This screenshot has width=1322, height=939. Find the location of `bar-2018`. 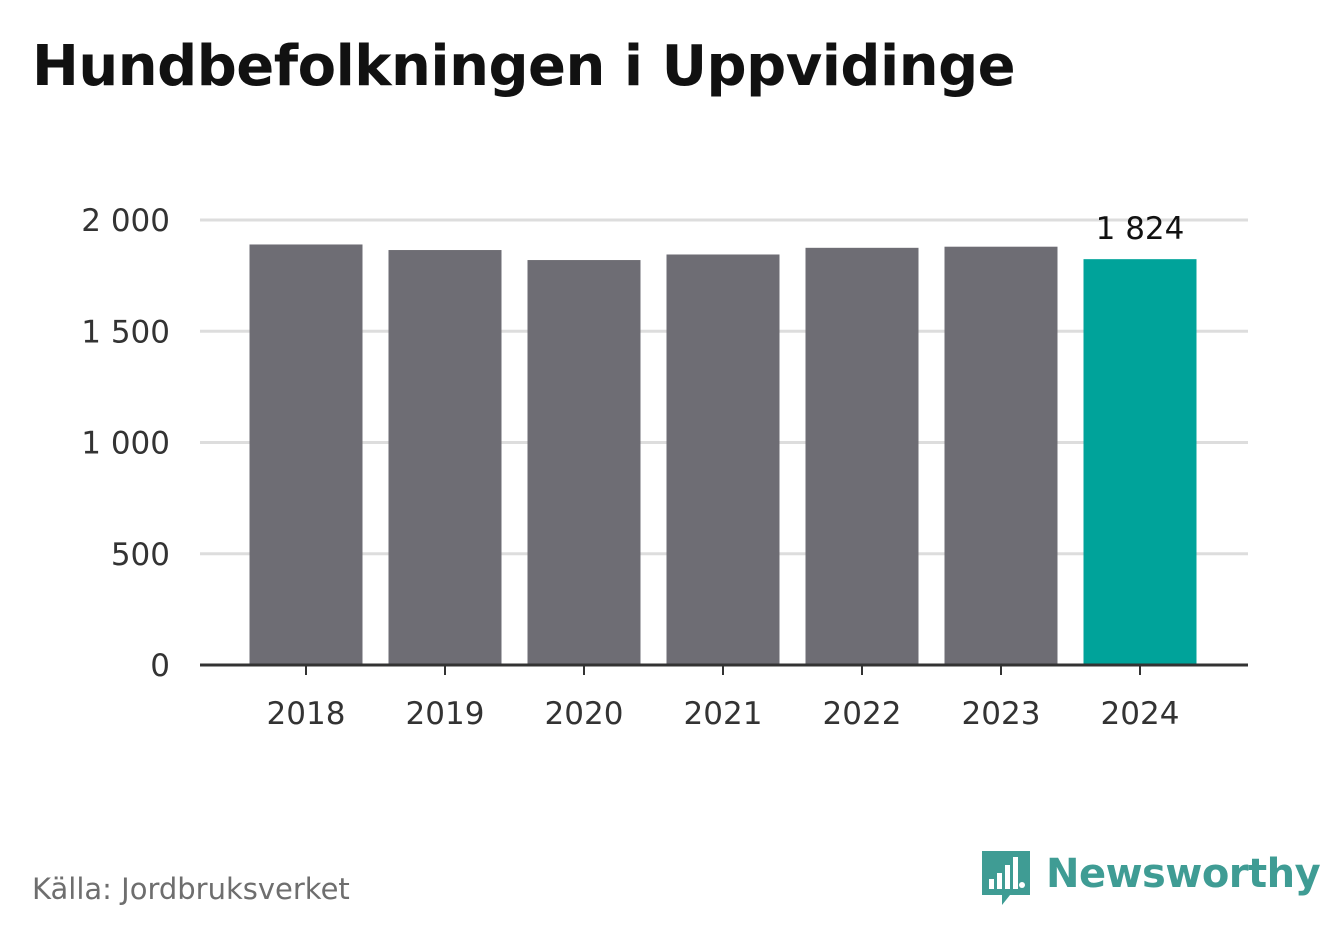

bar-2018 is located at coordinates (306, 454).